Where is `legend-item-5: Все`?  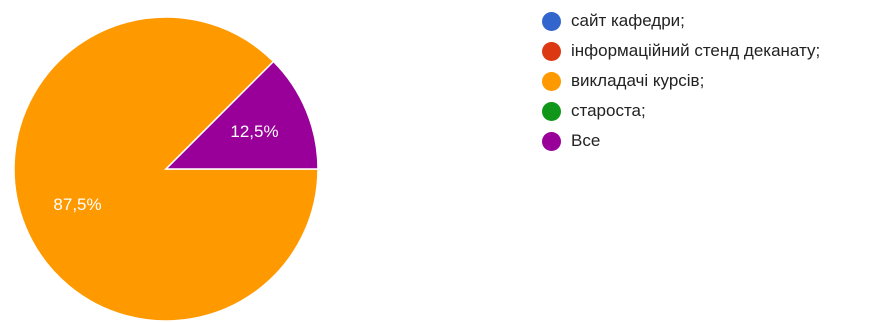 legend-item-5: Все is located at coordinates (681, 141).